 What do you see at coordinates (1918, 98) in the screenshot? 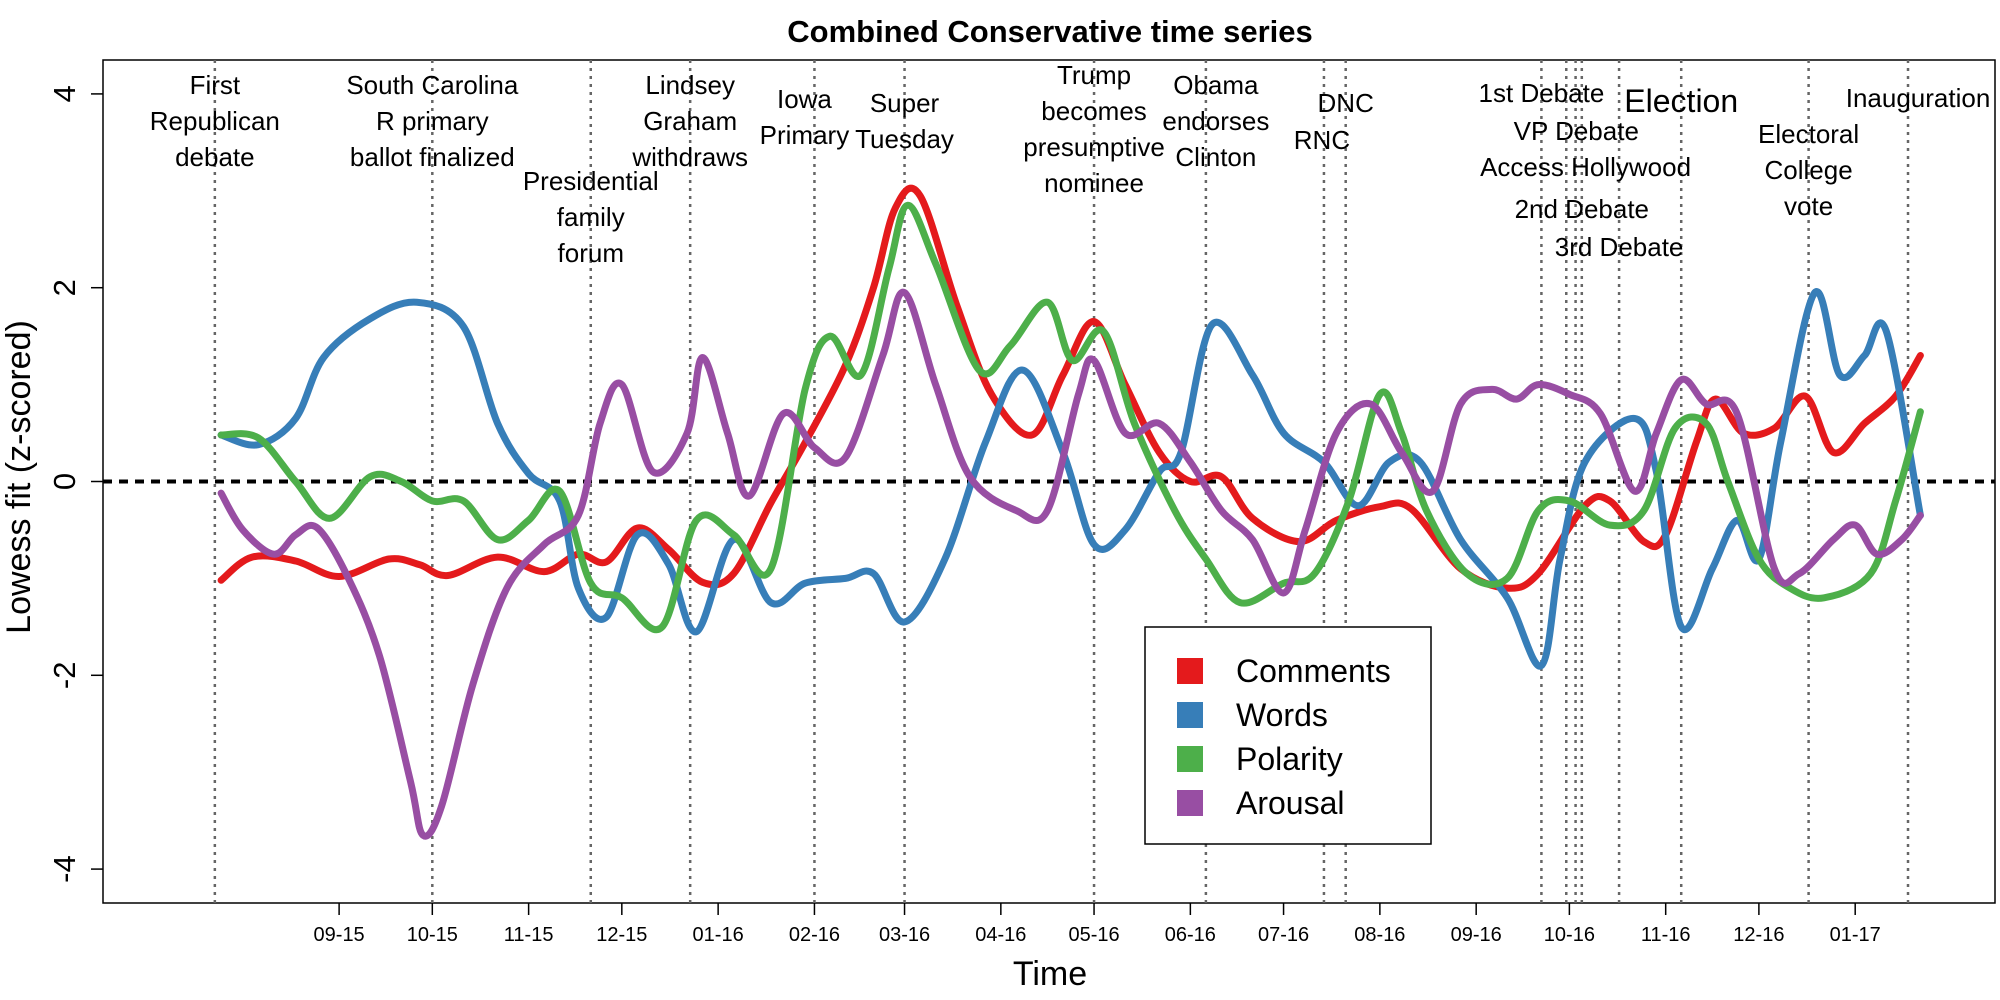
I see `event-label: Inauguration` at bounding box center [1918, 98].